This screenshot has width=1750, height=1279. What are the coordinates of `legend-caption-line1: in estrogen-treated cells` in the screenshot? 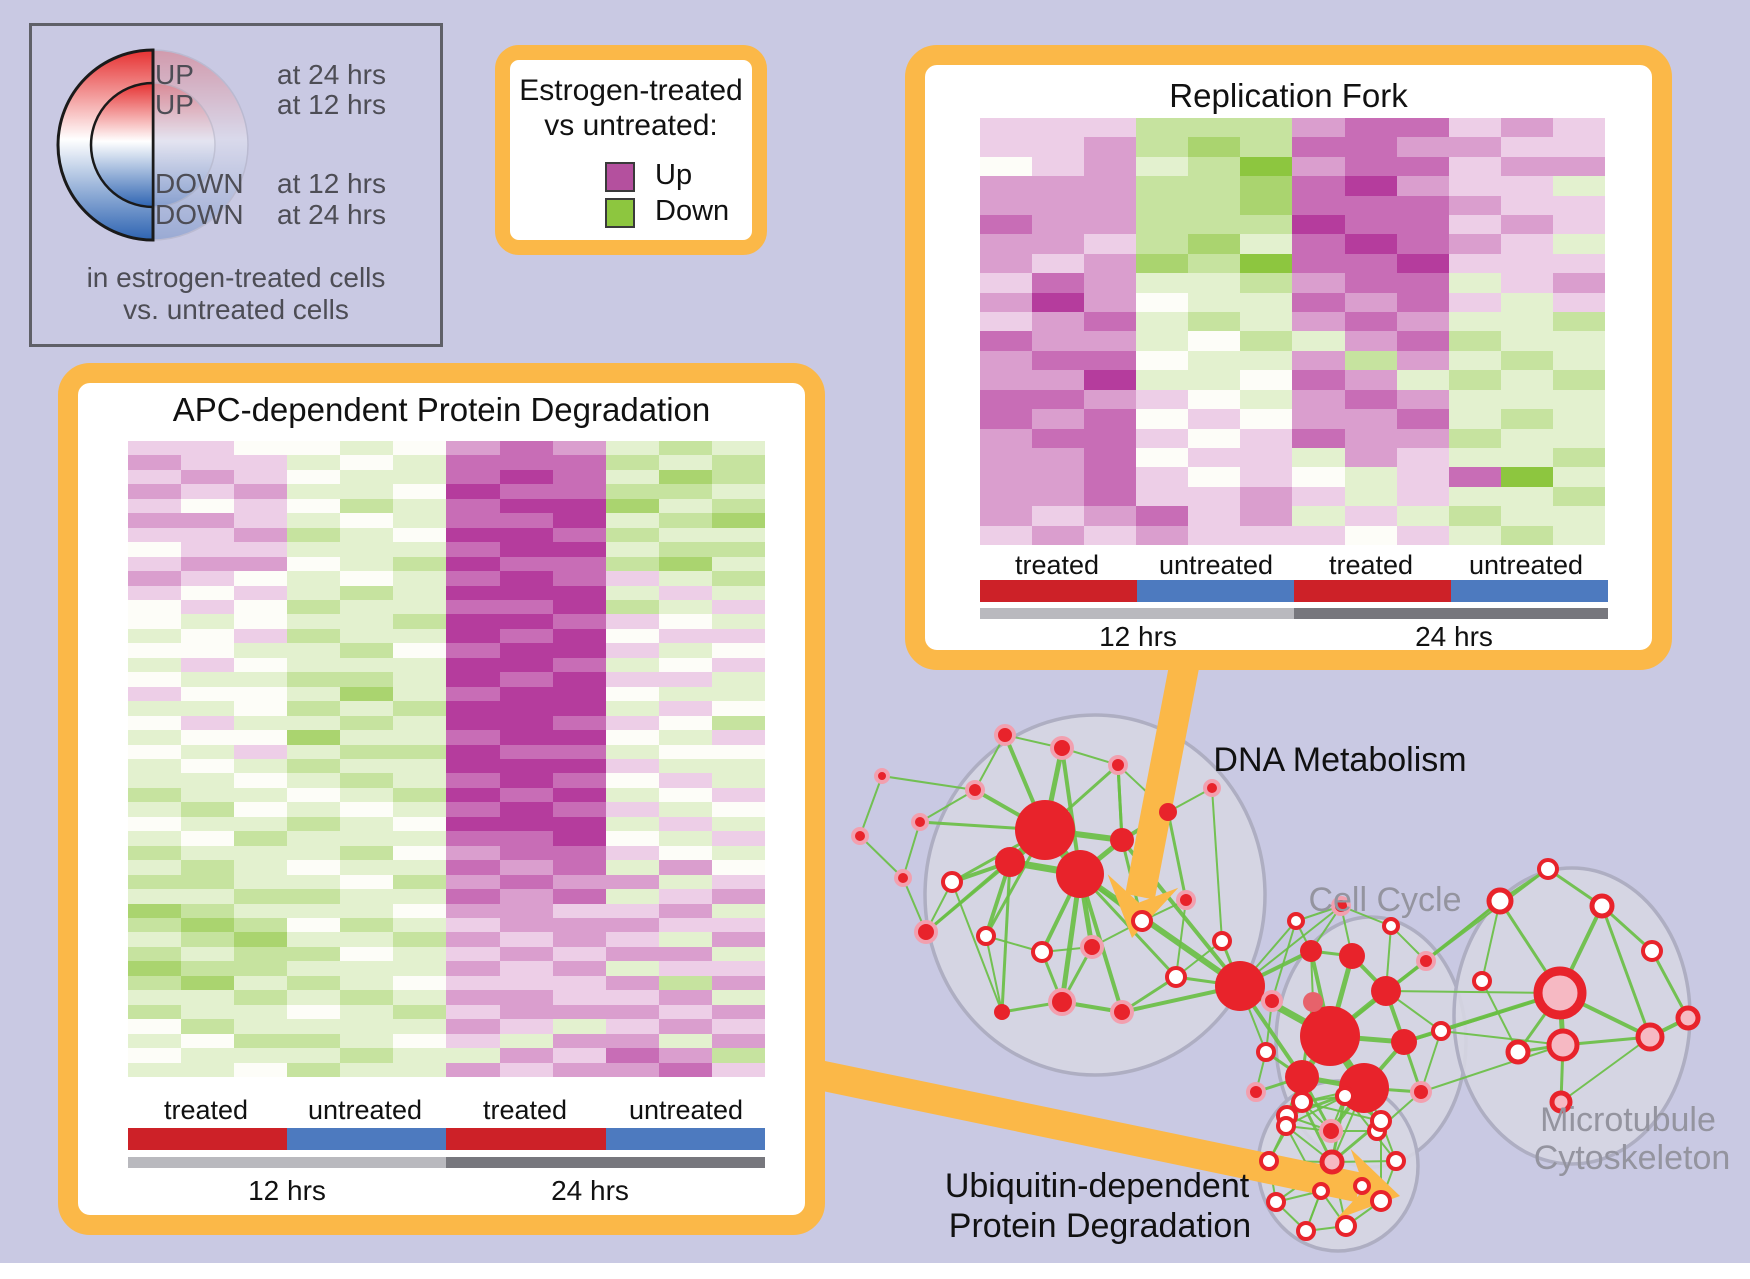 It's located at (236, 277).